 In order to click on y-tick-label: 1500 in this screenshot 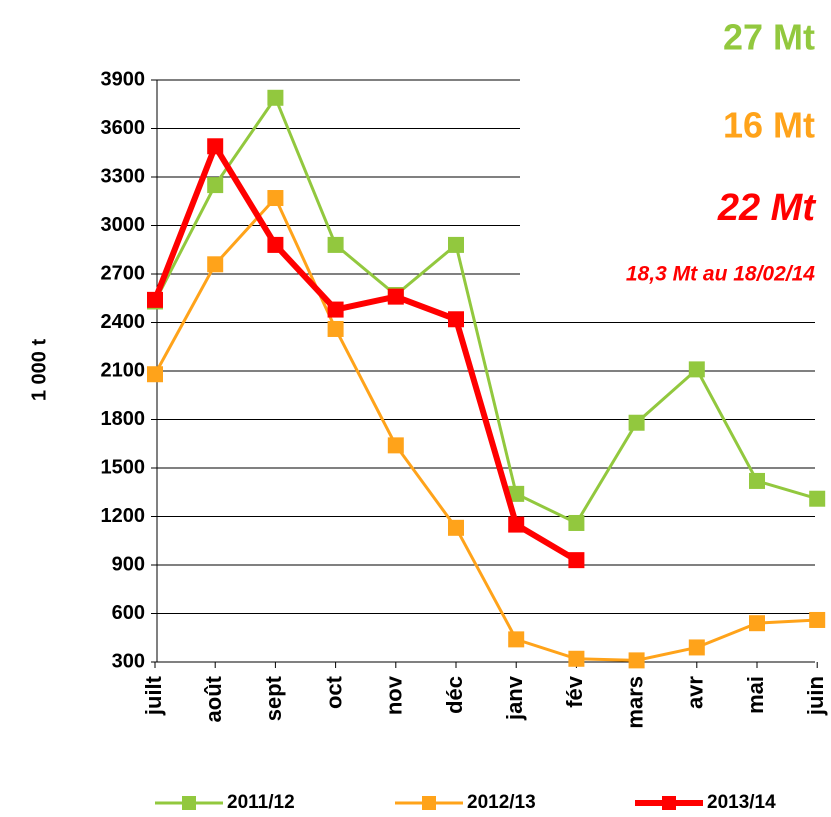, I will do `click(123, 467)`.